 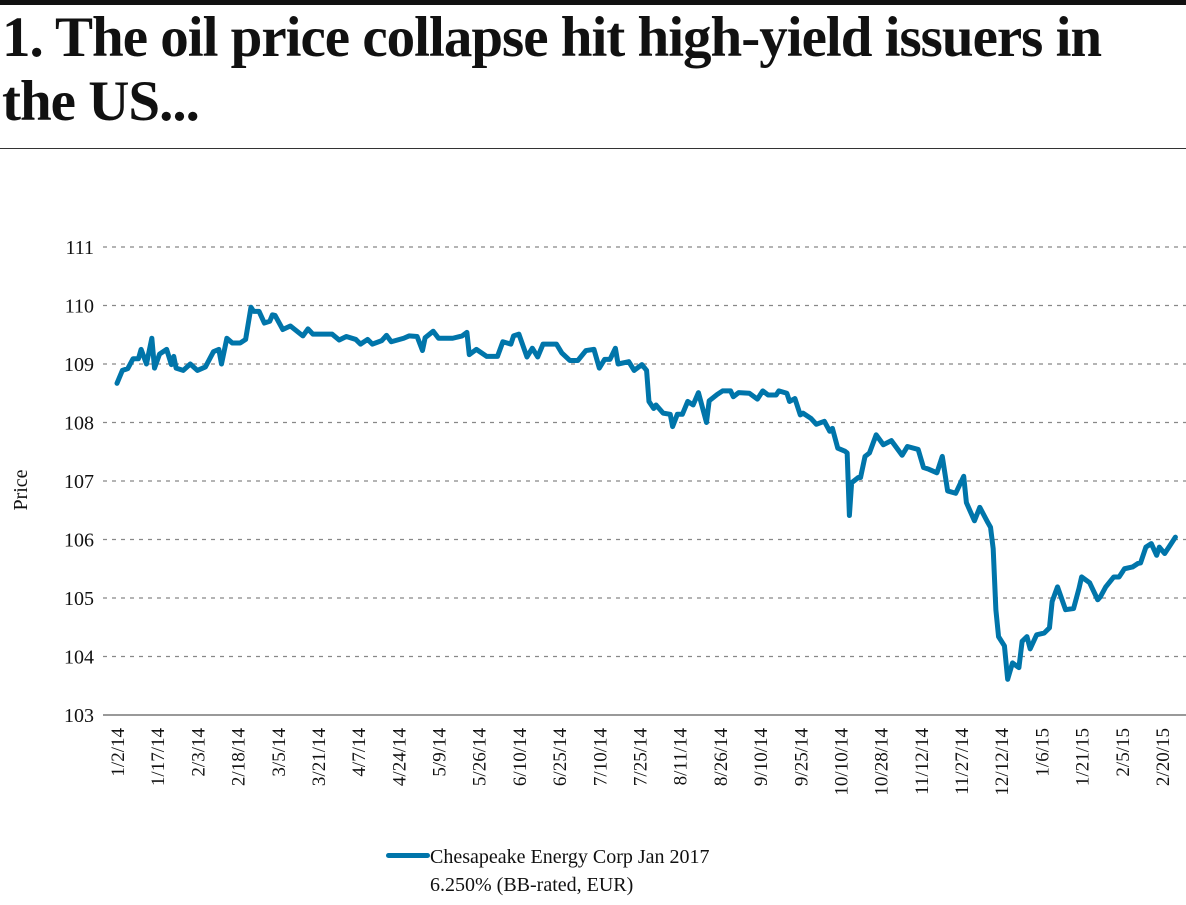 I want to click on x-tick-label: 2/3/14, so click(x=198, y=752).